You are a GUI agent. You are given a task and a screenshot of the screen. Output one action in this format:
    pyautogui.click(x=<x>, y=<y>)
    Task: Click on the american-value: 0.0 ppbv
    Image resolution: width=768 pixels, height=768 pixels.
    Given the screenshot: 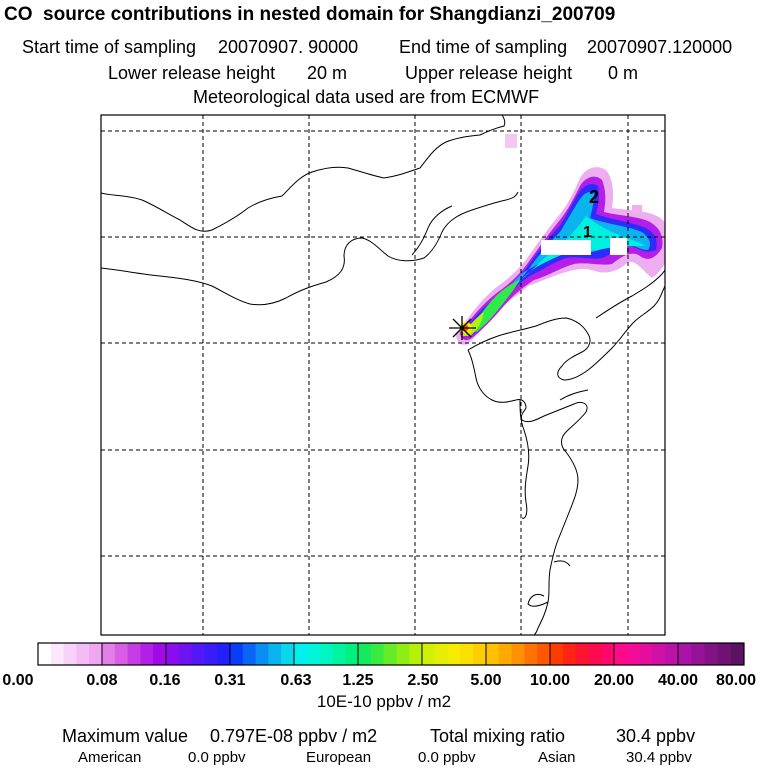 What is the action you would take?
    pyautogui.click(x=217, y=757)
    